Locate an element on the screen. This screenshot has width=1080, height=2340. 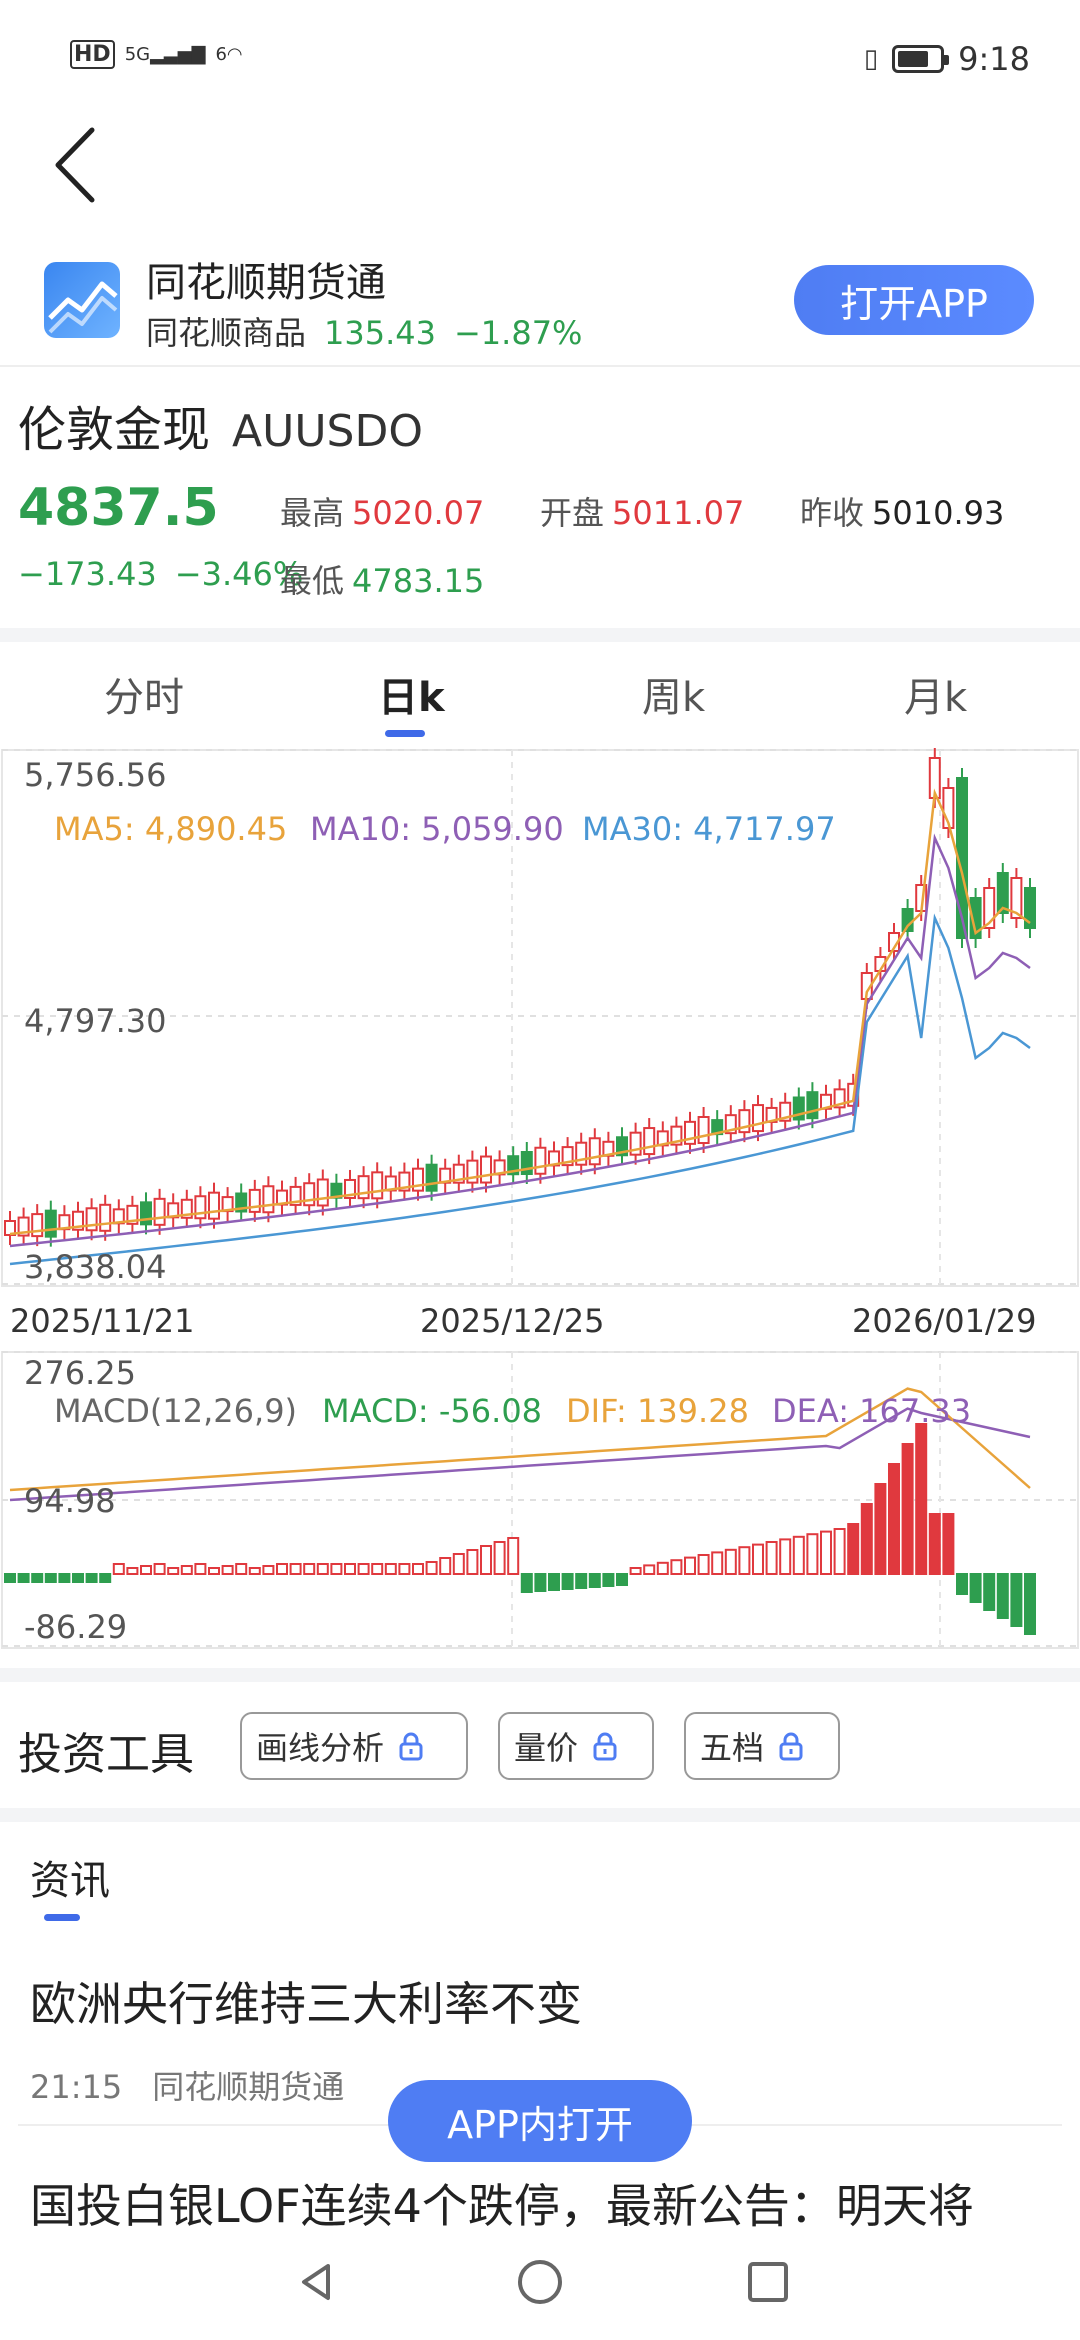
section-separator is located at coordinates (540, 635).